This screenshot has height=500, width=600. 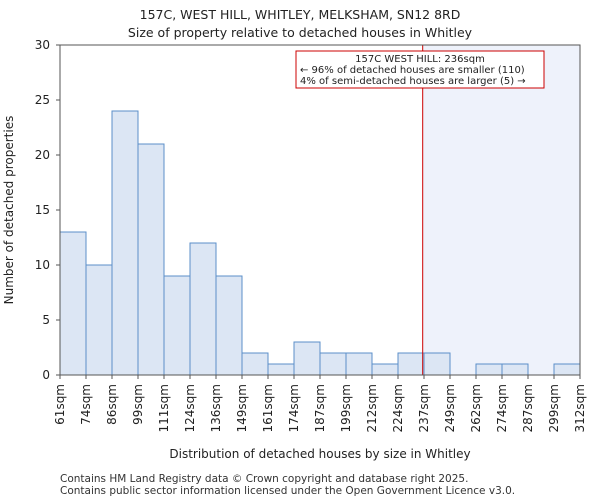 What do you see at coordinates (424, 408) in the screenshot?
I see `x-tick-label: 237sqm` at bounding box center [424, 408].